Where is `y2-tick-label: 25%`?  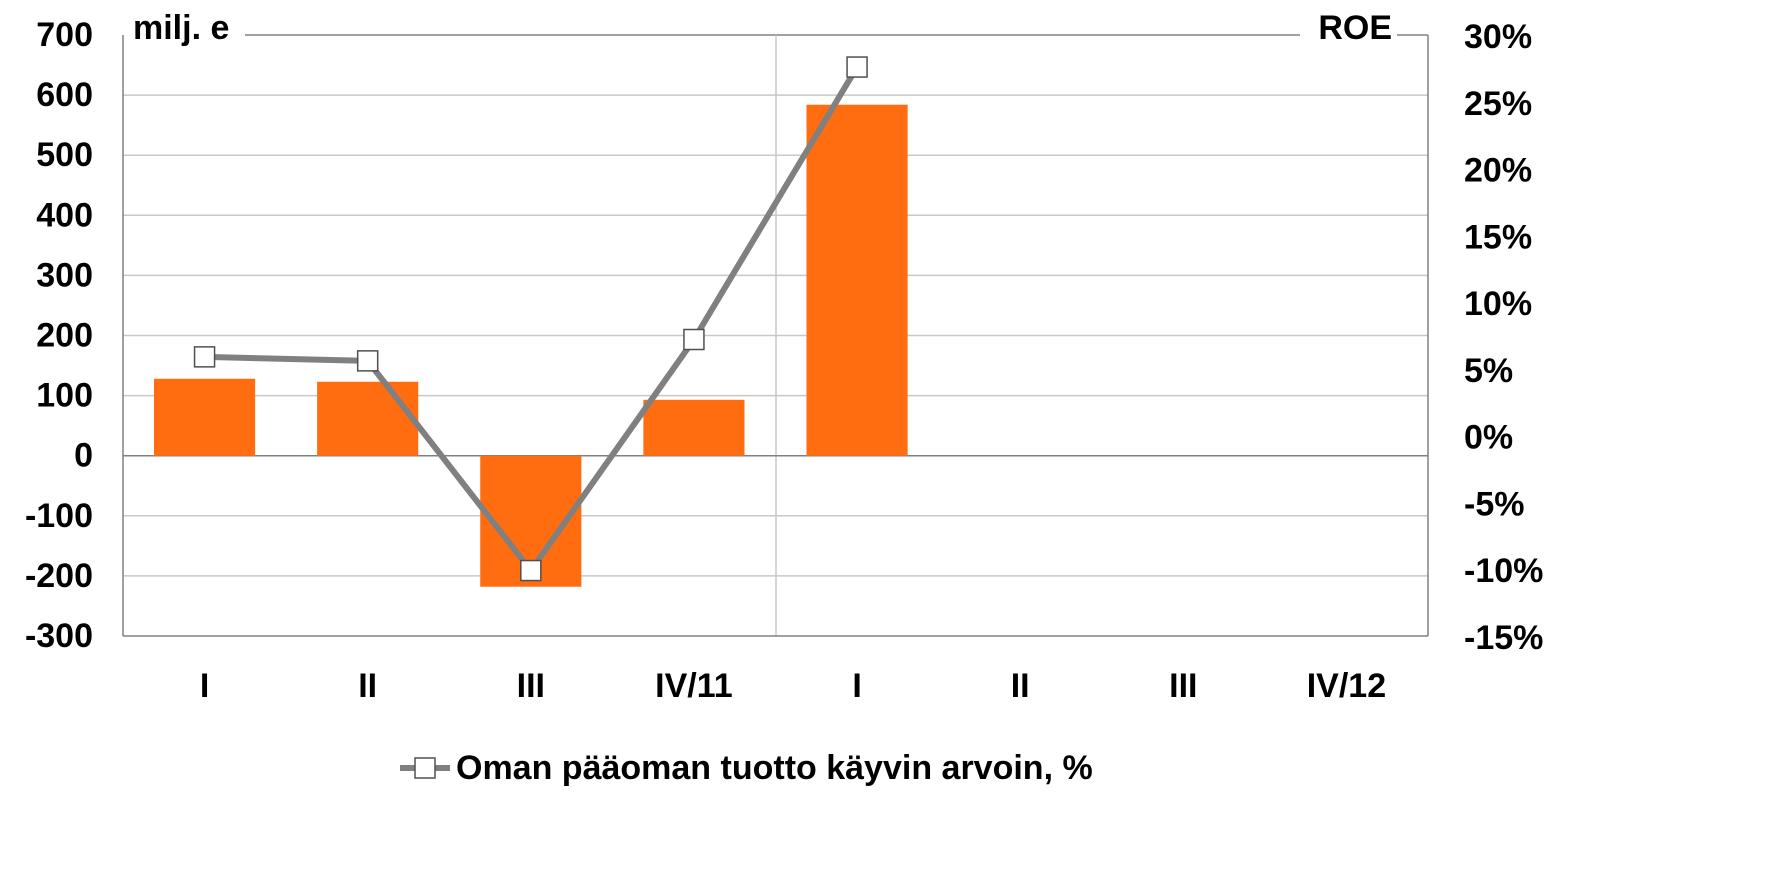 y2-tick-label: 25% is located at coordinates (1498, 104).